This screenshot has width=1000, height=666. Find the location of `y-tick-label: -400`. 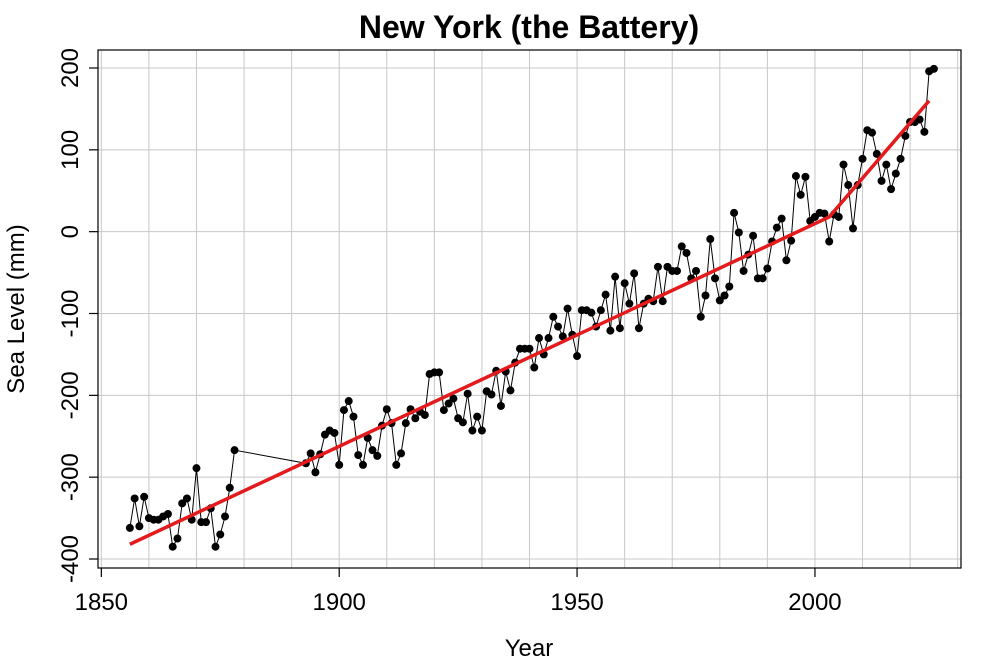

y-tick-label: -400 is located at coordinates (70, 559).